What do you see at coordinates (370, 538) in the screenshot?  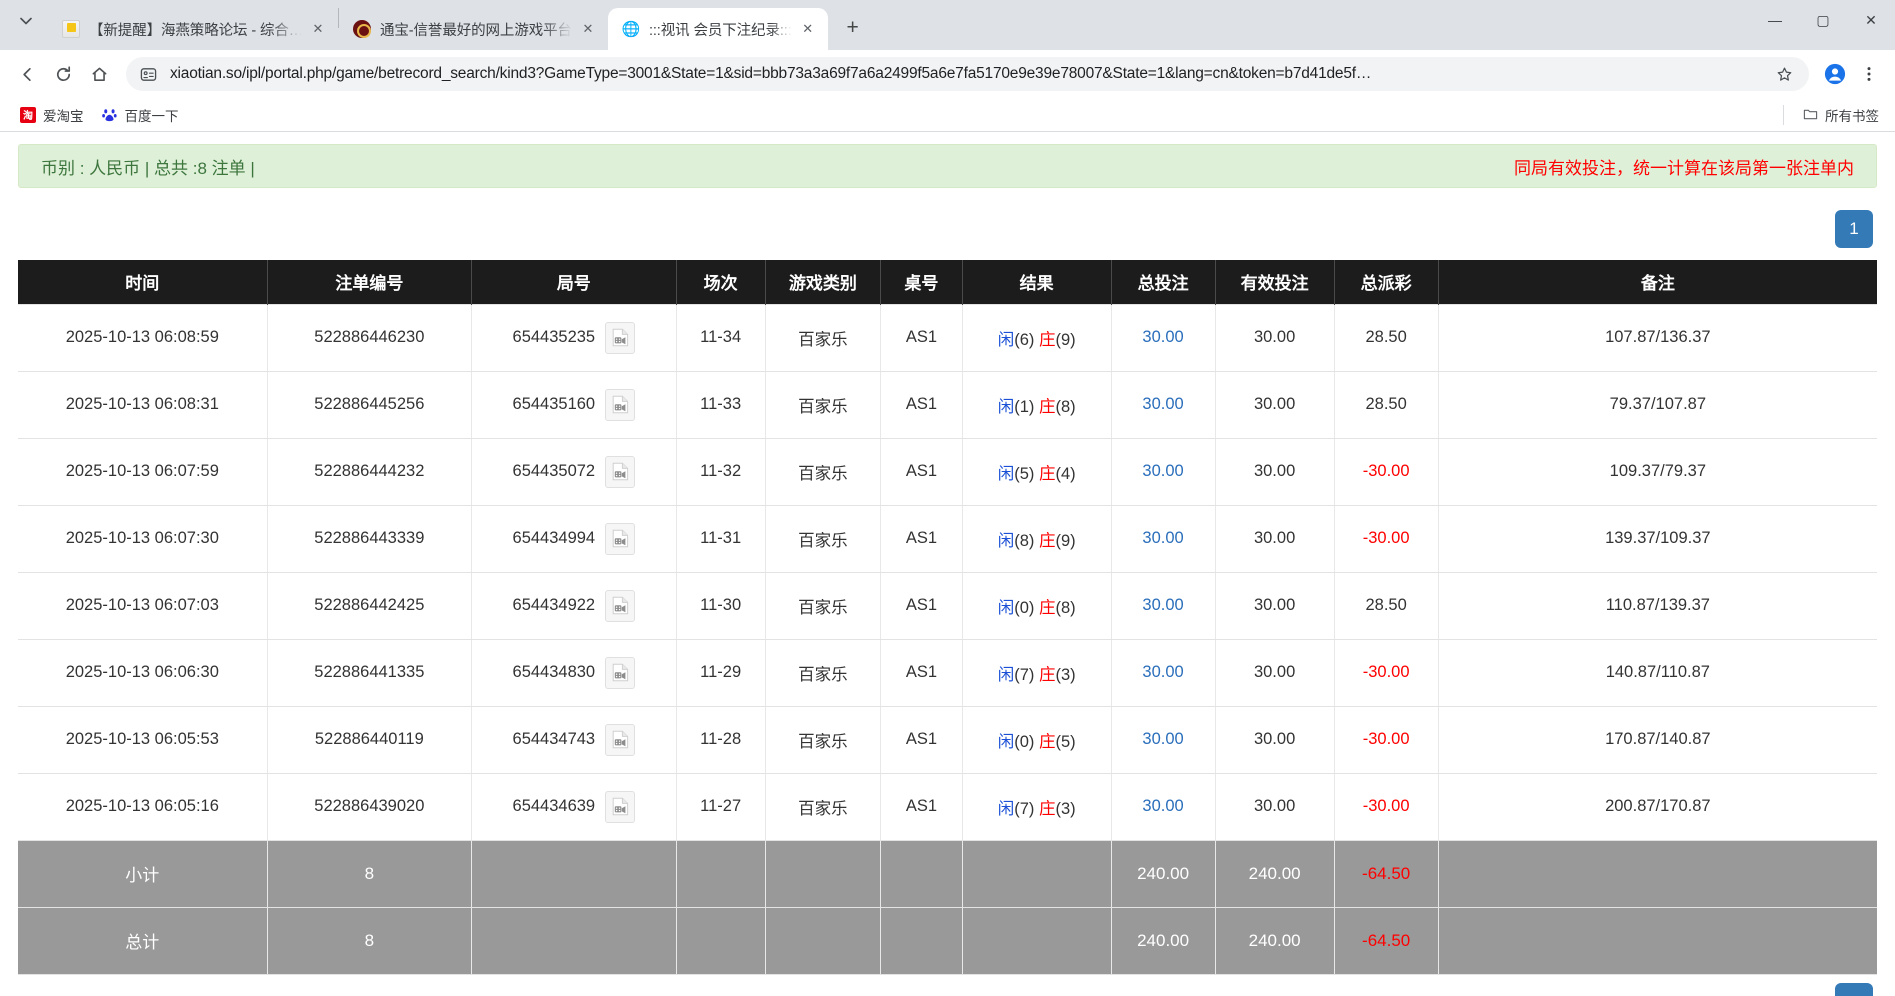 I see `cell-bet-id: 522886443339` at bounding box center [370, 538].